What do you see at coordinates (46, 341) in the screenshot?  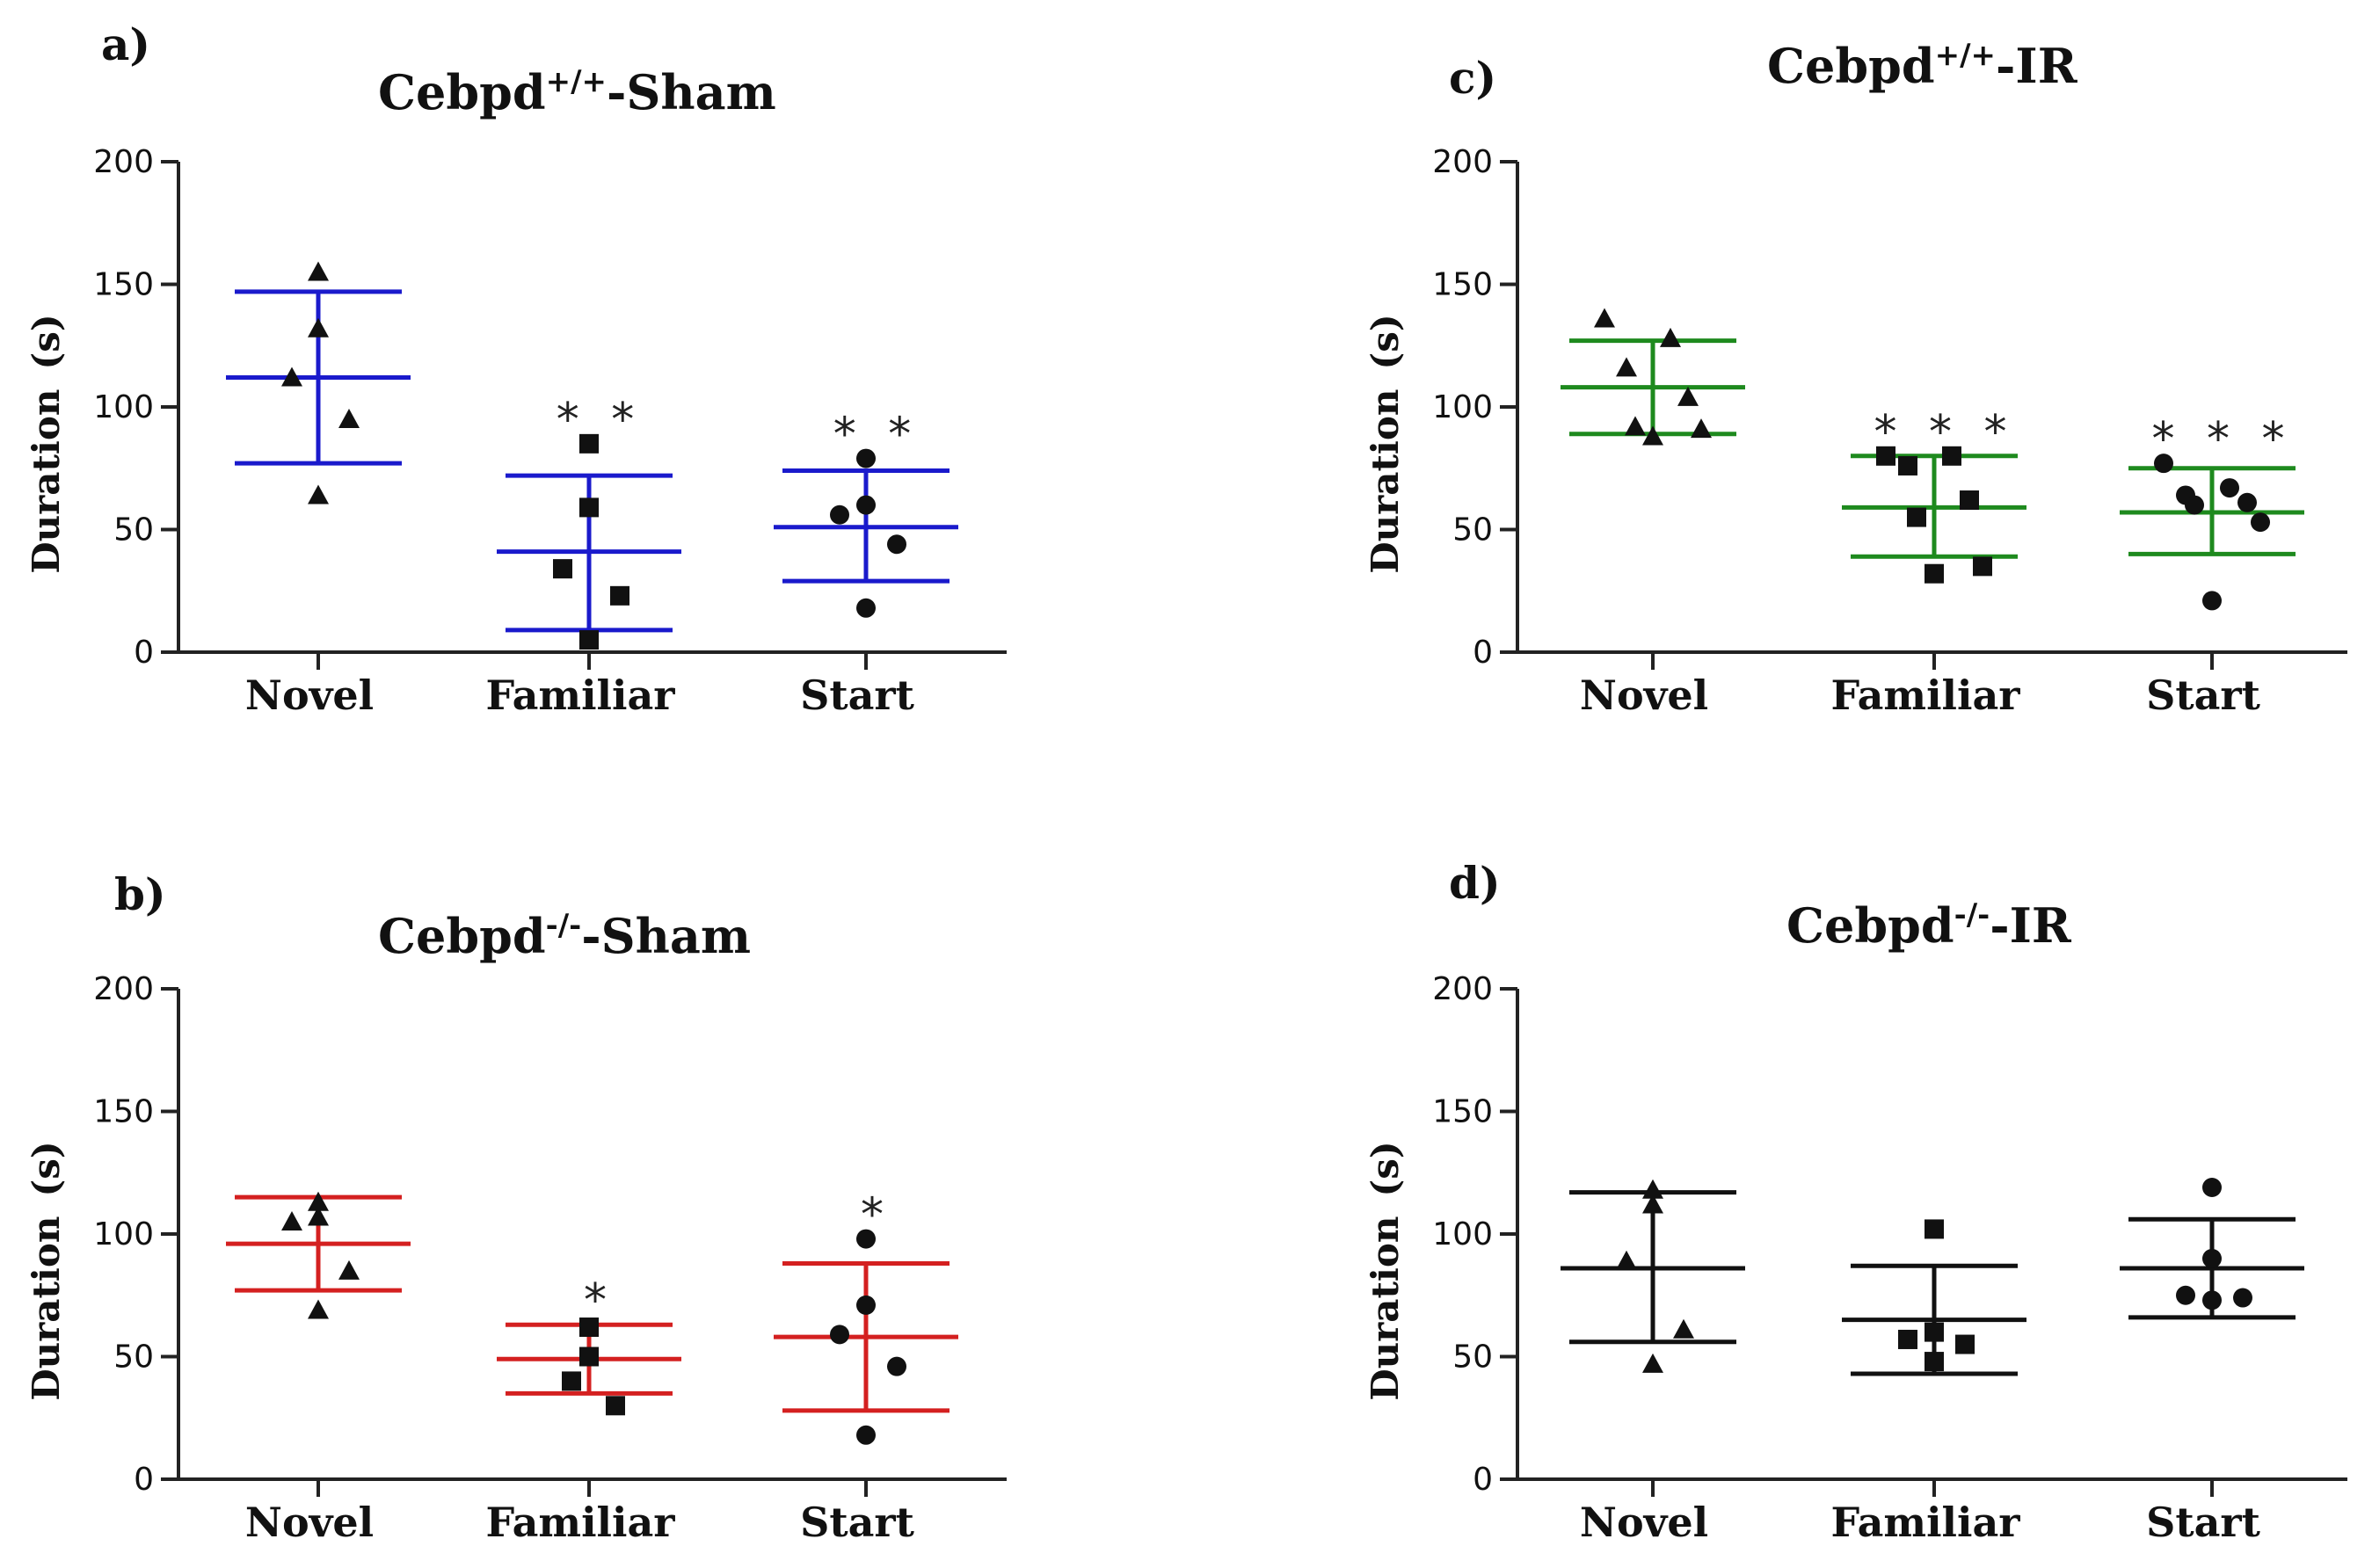 I see `panel-a-y-unit: (s)` at bounding box center [46, 341].